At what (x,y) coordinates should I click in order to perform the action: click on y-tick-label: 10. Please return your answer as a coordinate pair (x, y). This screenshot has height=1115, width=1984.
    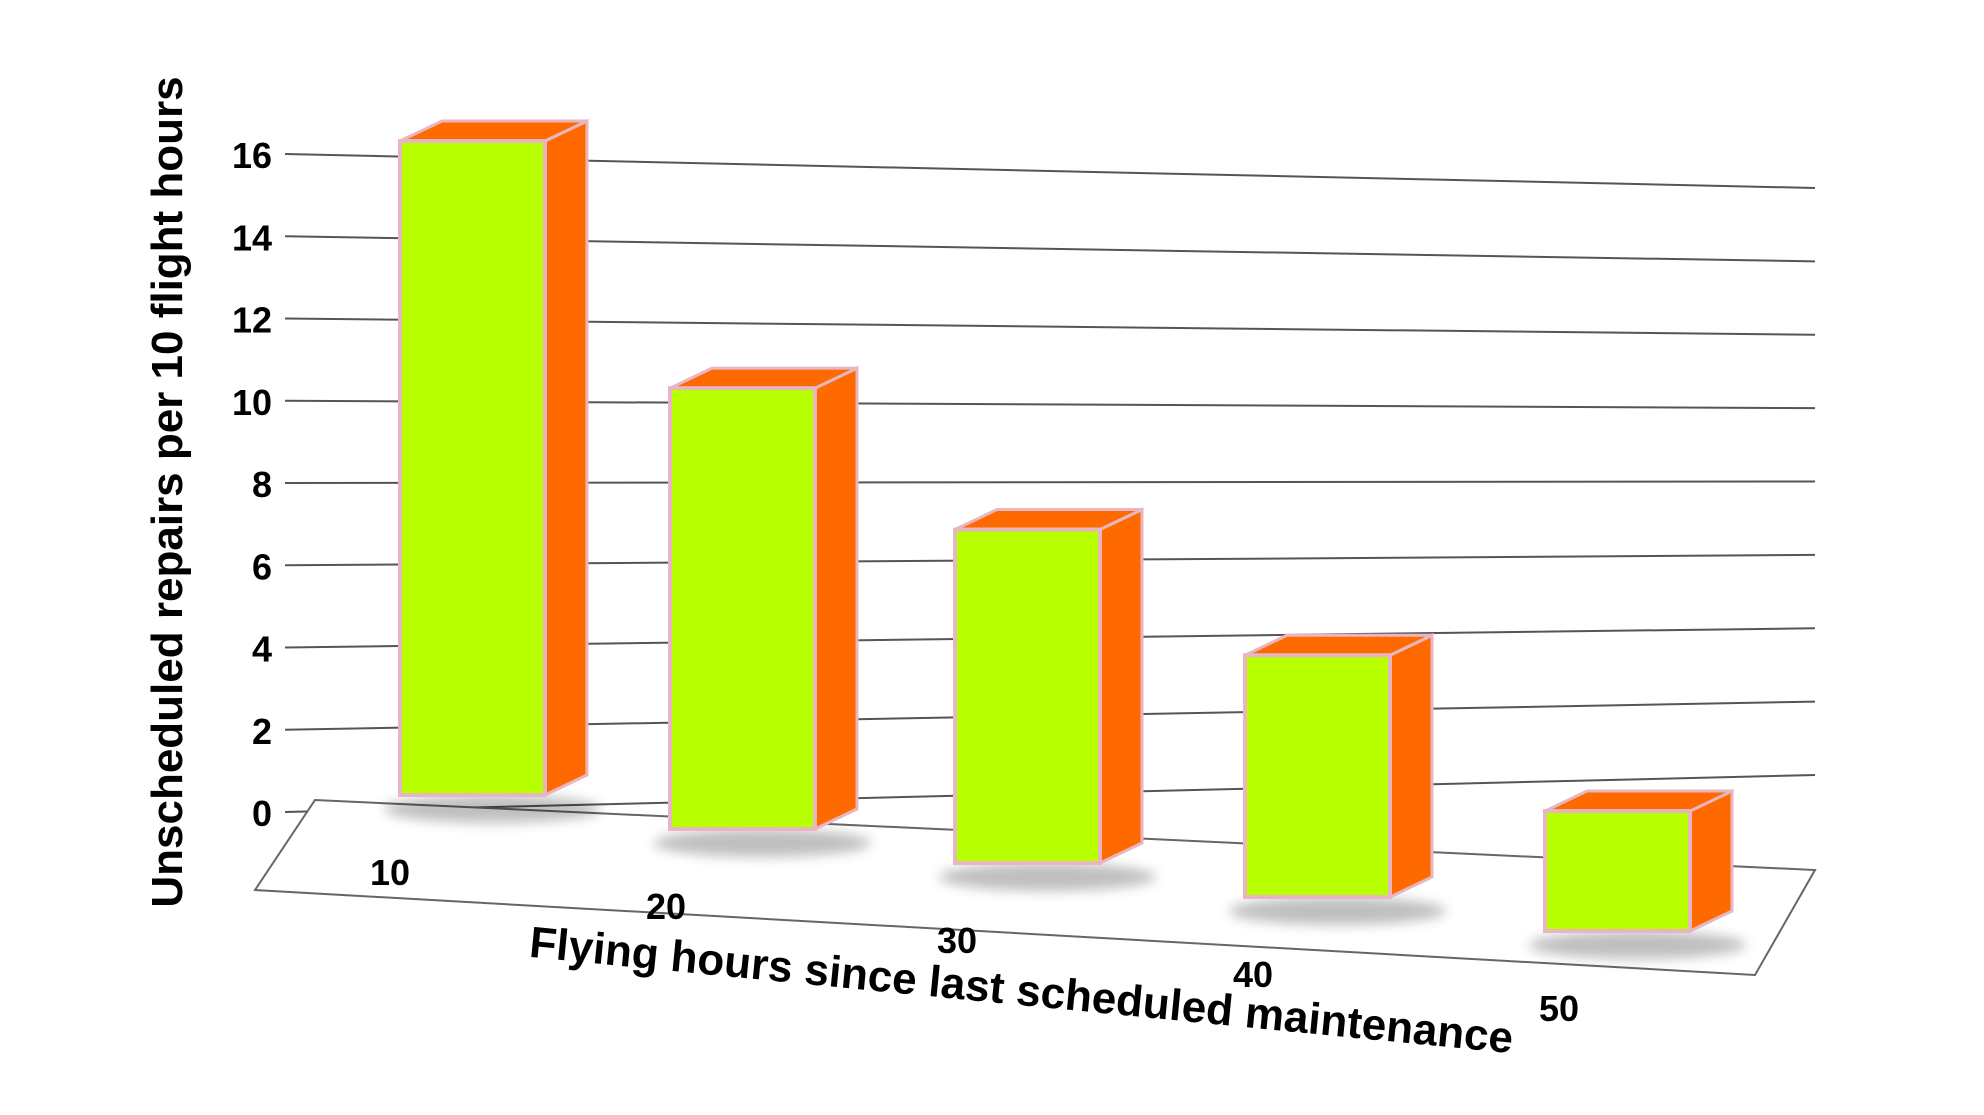
    Looking at the image, I should click on (252, 402).